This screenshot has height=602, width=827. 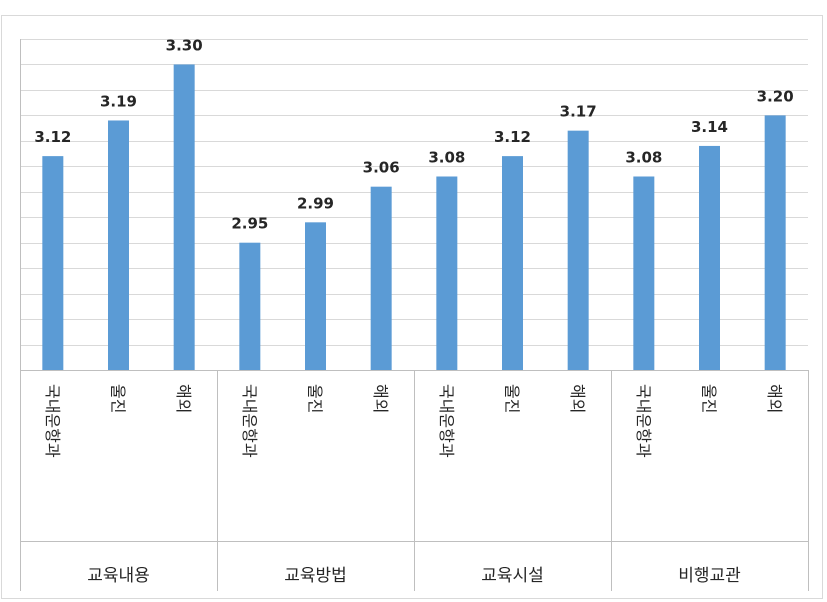 I want to click on data-label: 2.99, so click(x=315, y=203).